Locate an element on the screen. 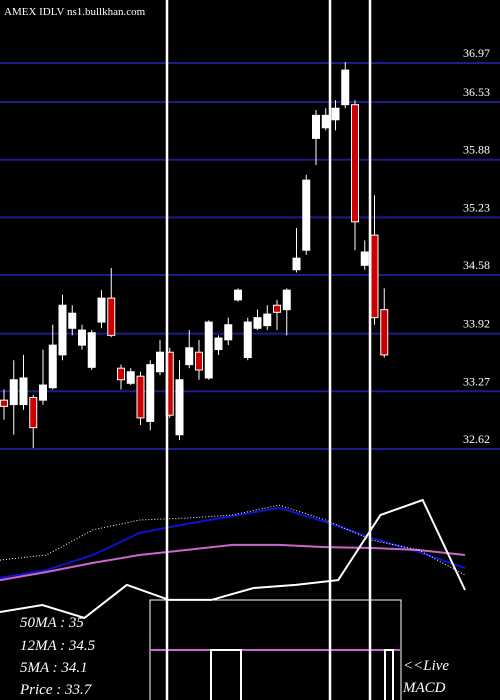 The height and width of the screenshot is (700, 500). y-tick-label: 35.23 is located at coordinates (476, 207).